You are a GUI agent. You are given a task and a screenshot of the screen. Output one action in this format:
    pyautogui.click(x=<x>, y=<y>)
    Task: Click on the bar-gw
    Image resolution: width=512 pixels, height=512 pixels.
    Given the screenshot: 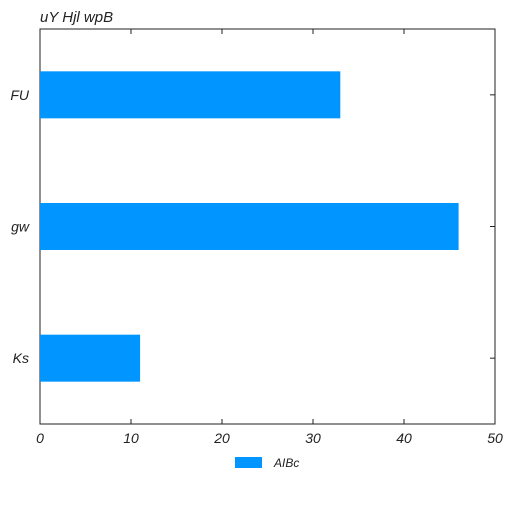 What is the action you would take?
    pyautogui.click(x=249, y=226)
    